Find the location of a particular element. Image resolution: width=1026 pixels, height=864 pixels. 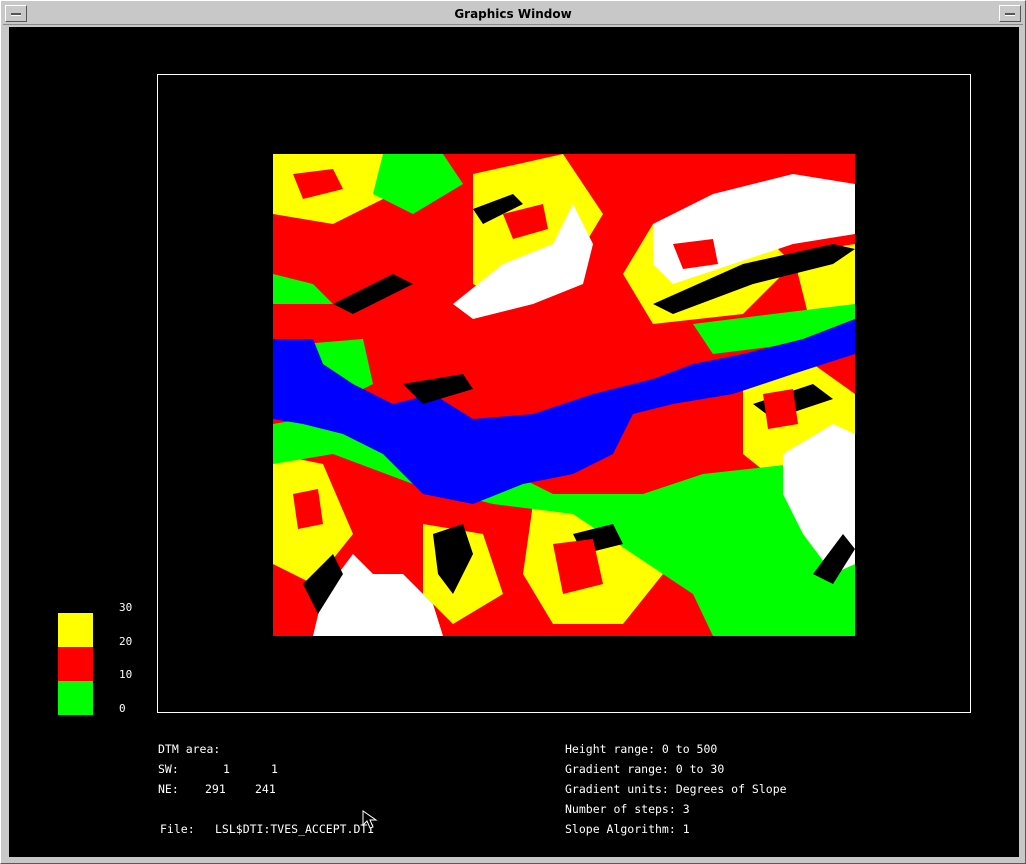

file-value: LSL$DTI:TVES_ACCEPT.DTI is located at coordinates (295, 829).